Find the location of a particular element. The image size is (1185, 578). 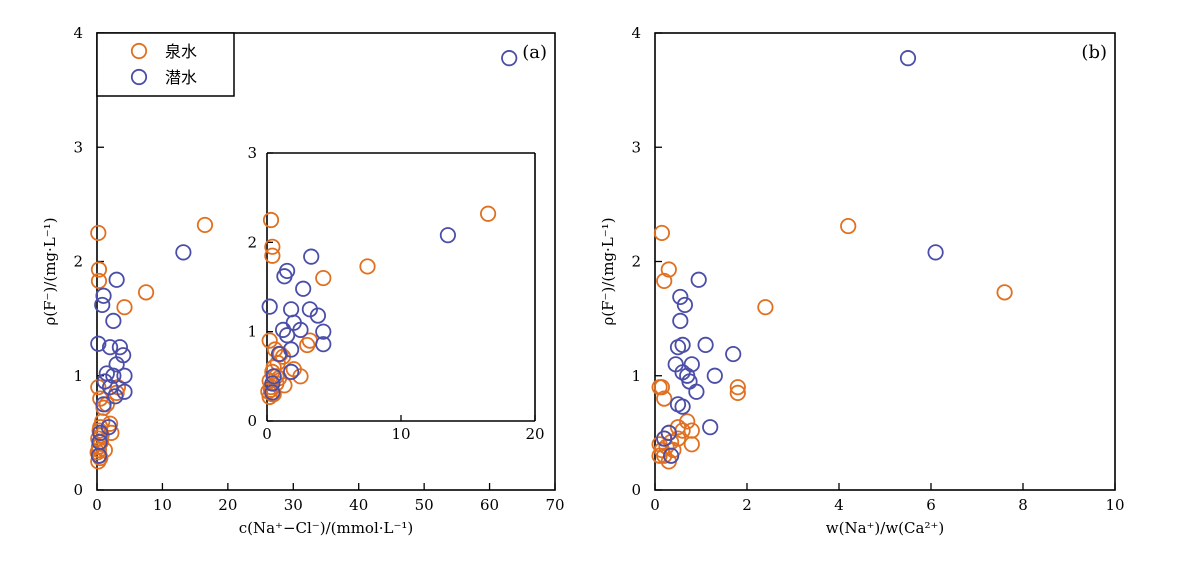

y-tick-label-a-inset: 0 is located at coordinates (252, 421).